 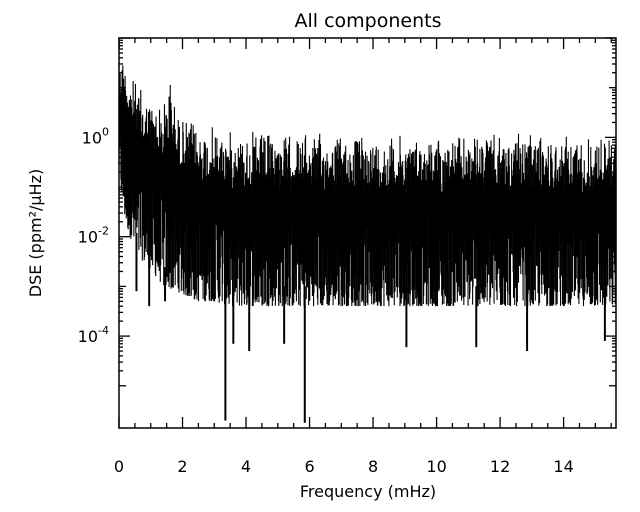 I want to click on x-tick-label-2: 4, so click(x=246, y=466).